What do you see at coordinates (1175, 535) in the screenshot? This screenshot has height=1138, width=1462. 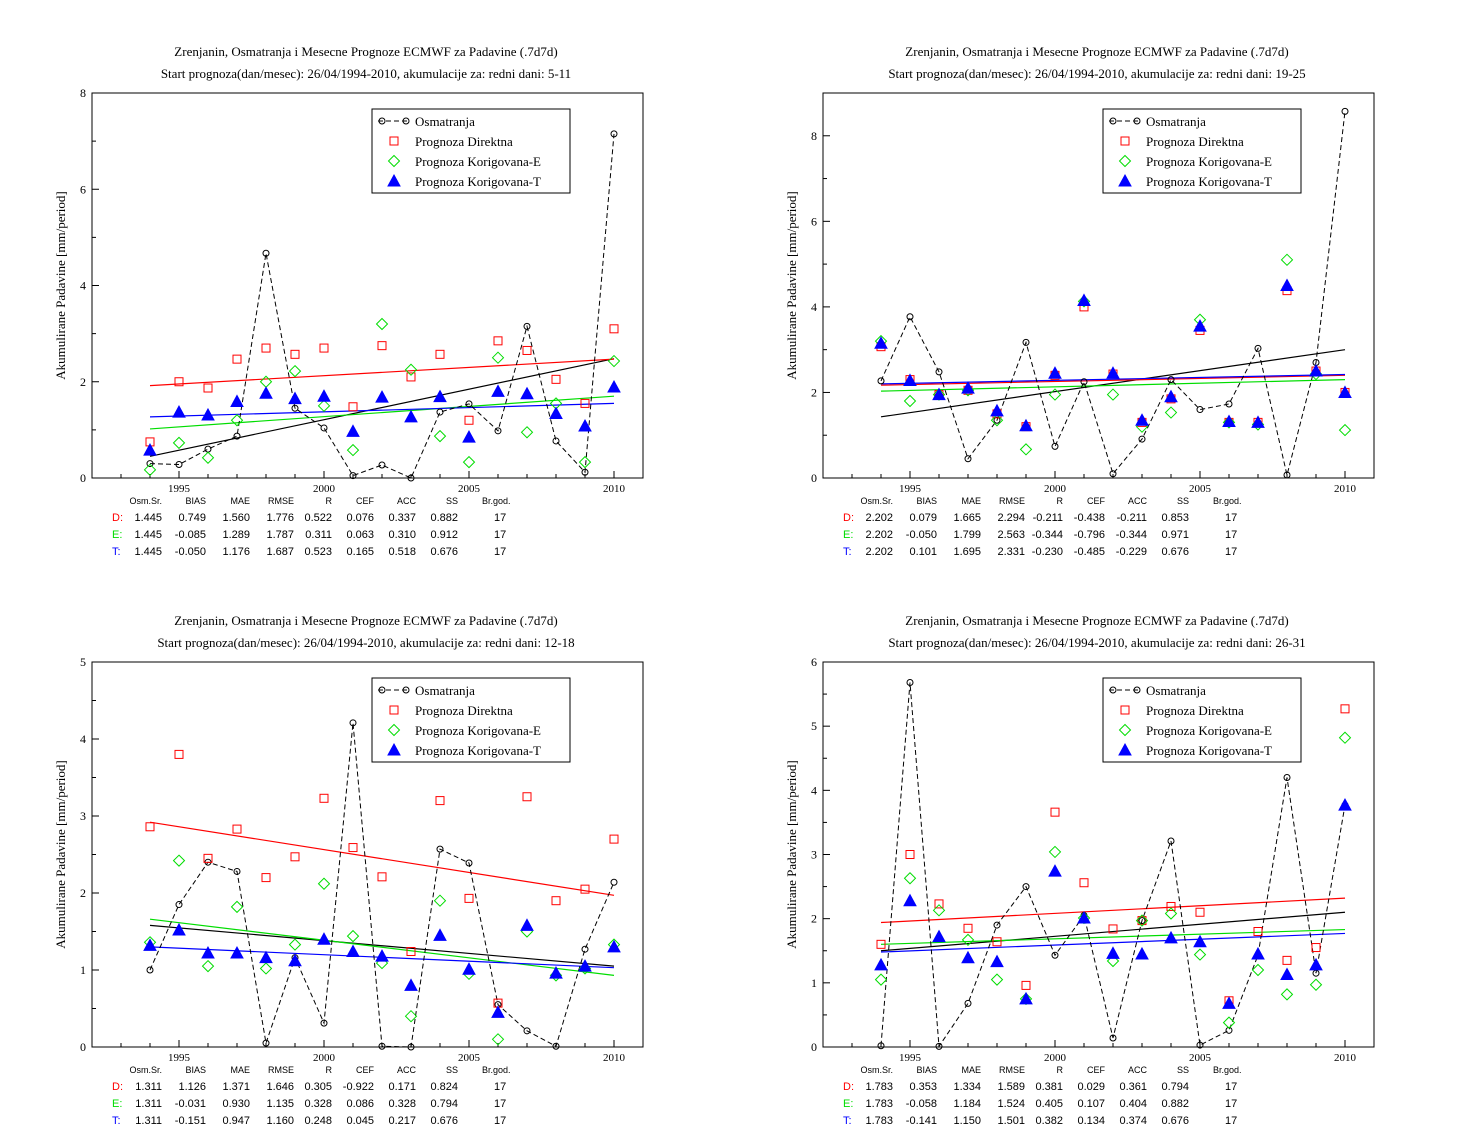 I see `stats-cell: 0.971` at bounding box center [1175, 535].